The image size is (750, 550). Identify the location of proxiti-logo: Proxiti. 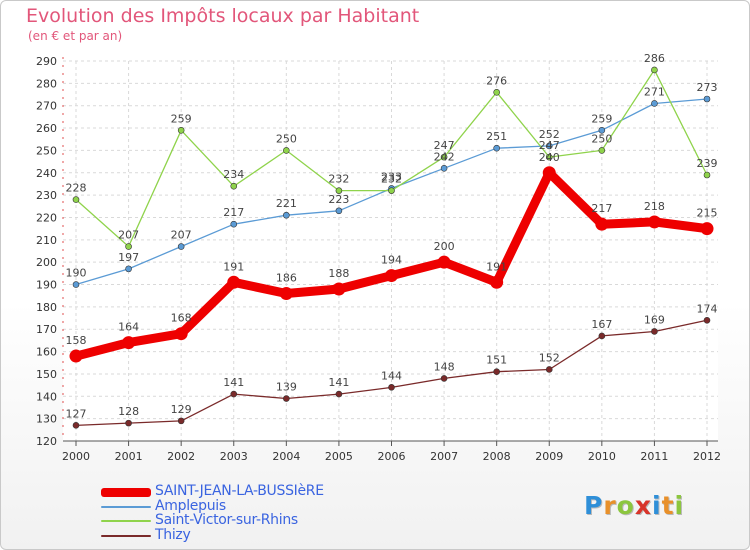
(634, 505).